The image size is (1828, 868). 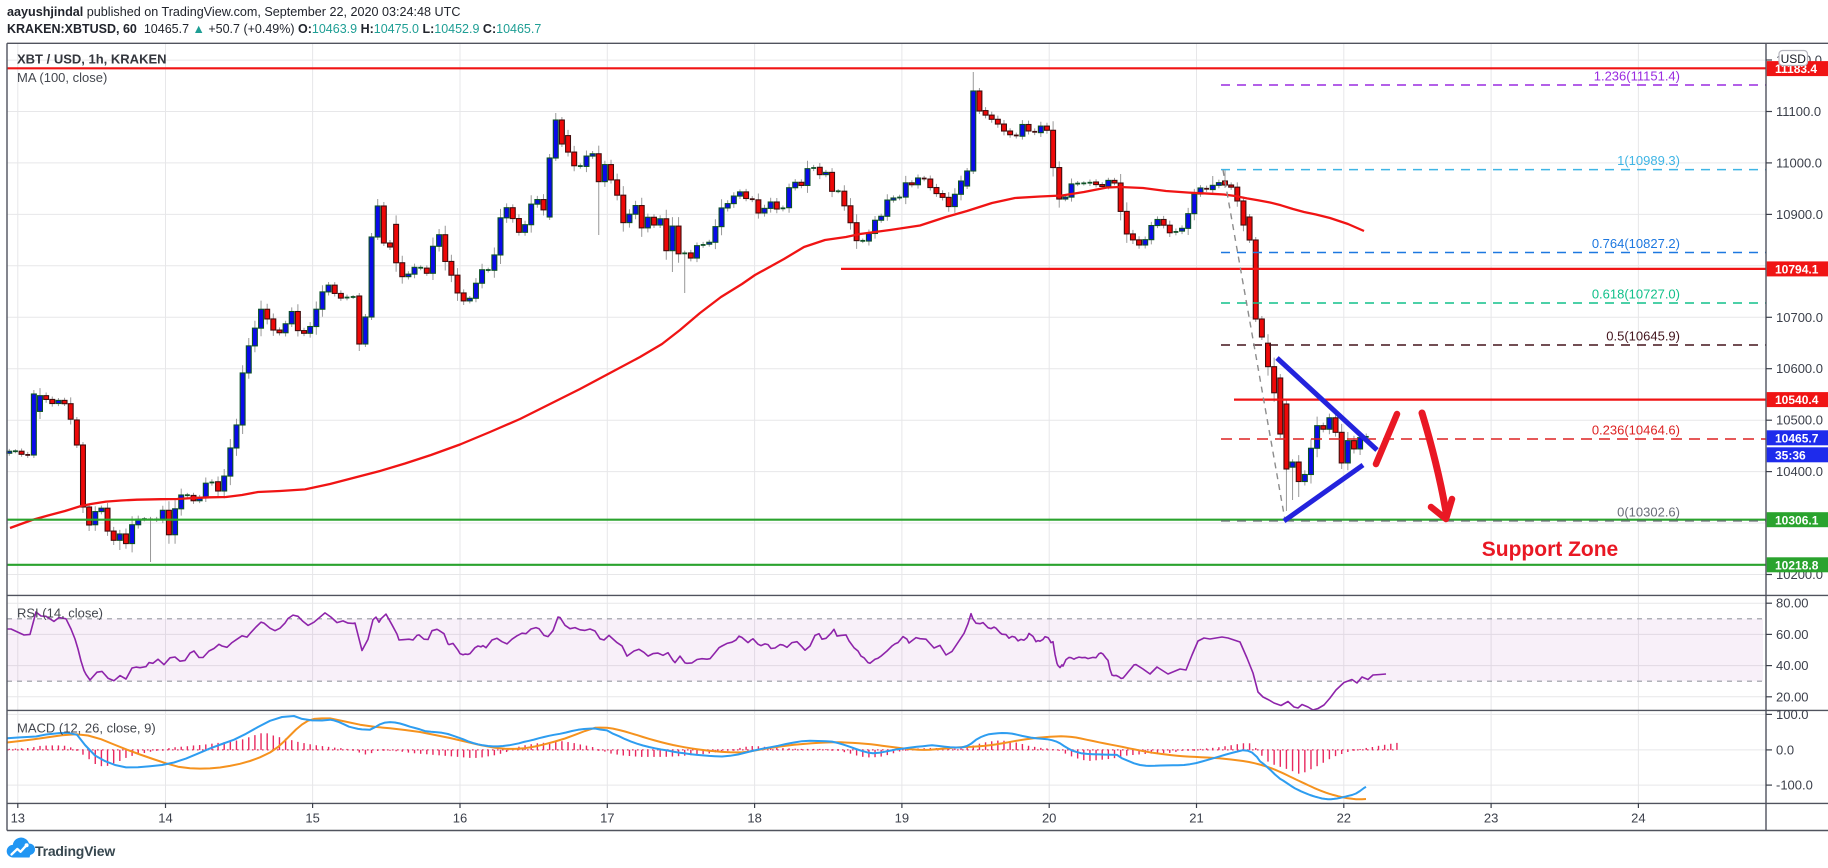 I want to click on svg-text: 10900.0, so click(x=1799, y=214).